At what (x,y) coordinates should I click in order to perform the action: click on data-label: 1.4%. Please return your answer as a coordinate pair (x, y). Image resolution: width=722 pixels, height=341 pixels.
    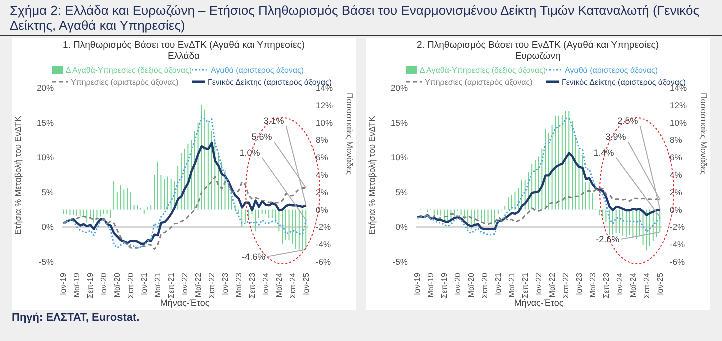
    Looking at the image, I should click on (604, 153).